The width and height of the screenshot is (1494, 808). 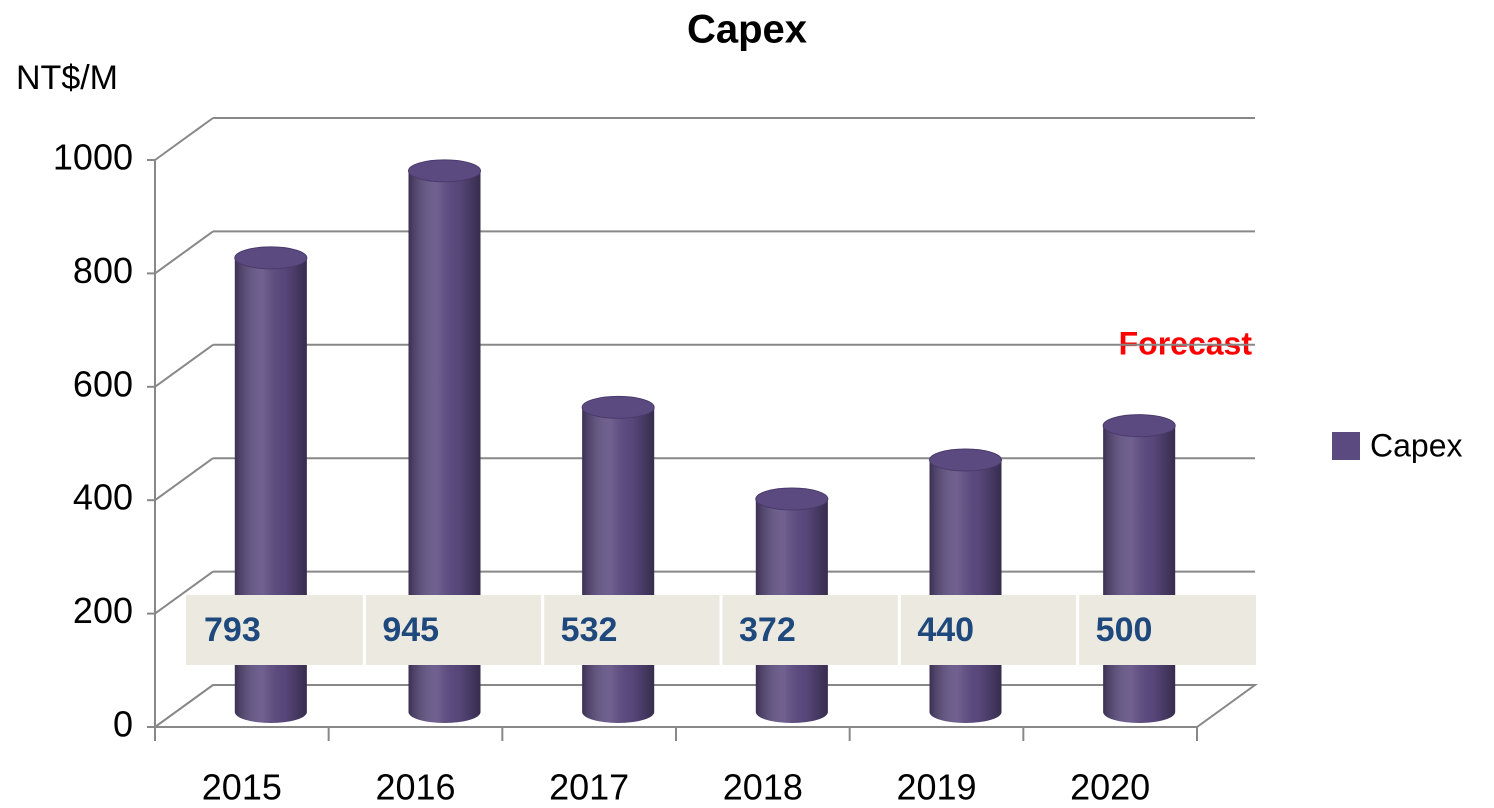 What do you see at coordinates (103, 497) in the screenshot?
I see `y-tick-label: 400` at bounding box center [103, 497].